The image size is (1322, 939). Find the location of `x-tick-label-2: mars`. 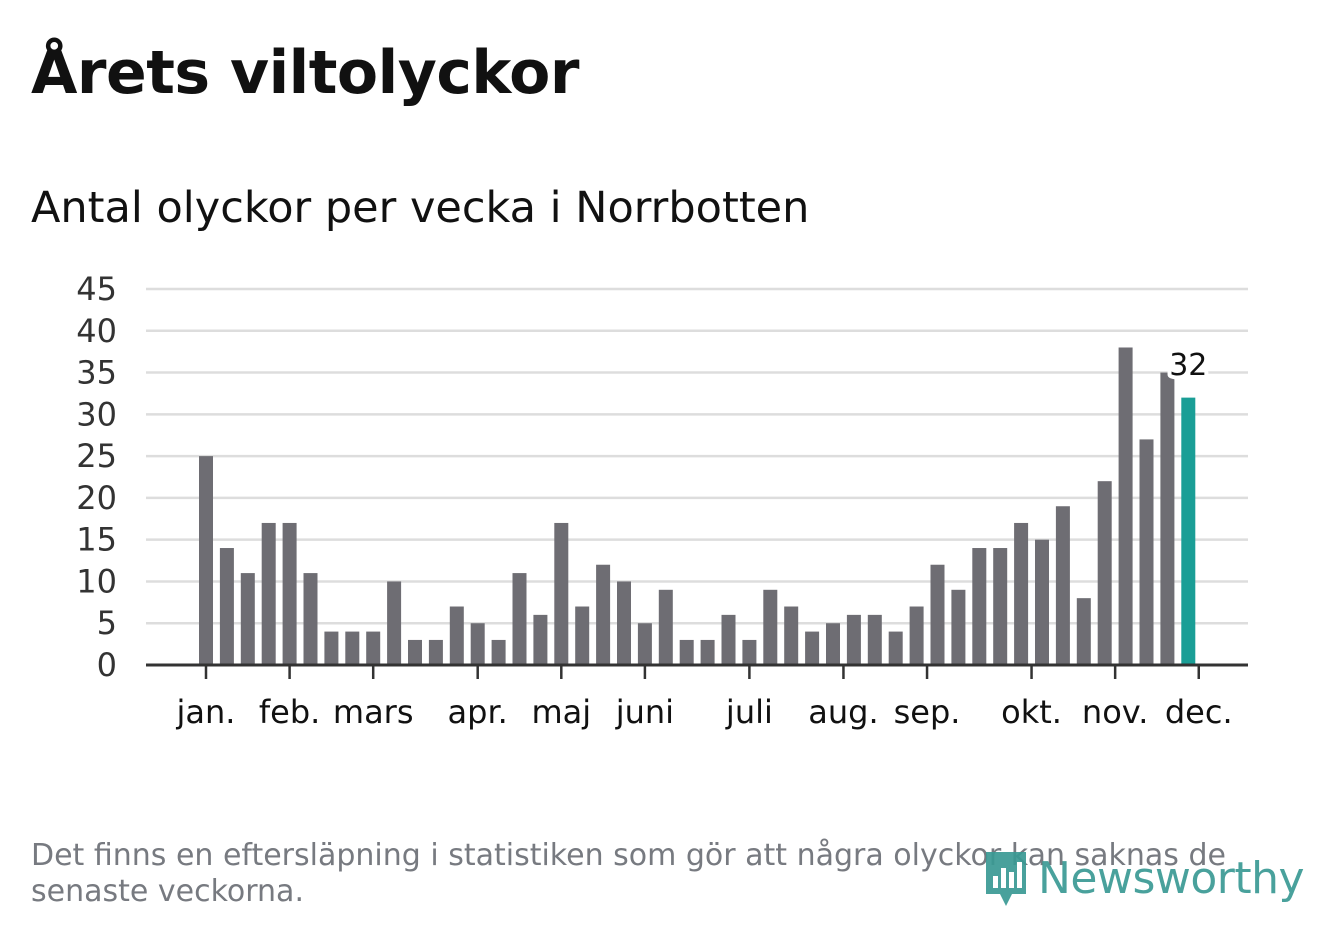

x-tick-label-2: mars is located at coordinates (373, 712).